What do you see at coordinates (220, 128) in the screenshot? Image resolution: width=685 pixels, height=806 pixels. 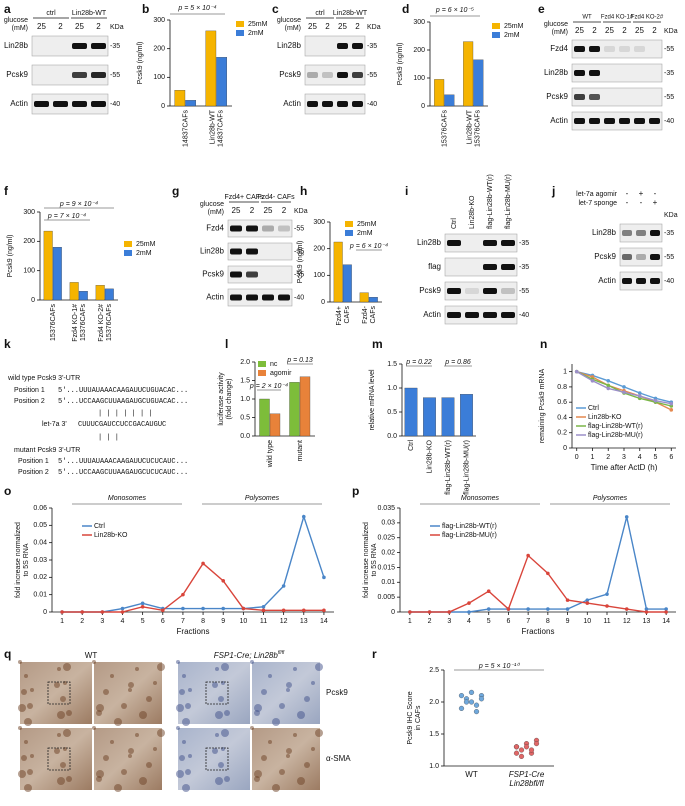 I see `x-tick-label: 14837CAFs` at bounding box center [220, 128].